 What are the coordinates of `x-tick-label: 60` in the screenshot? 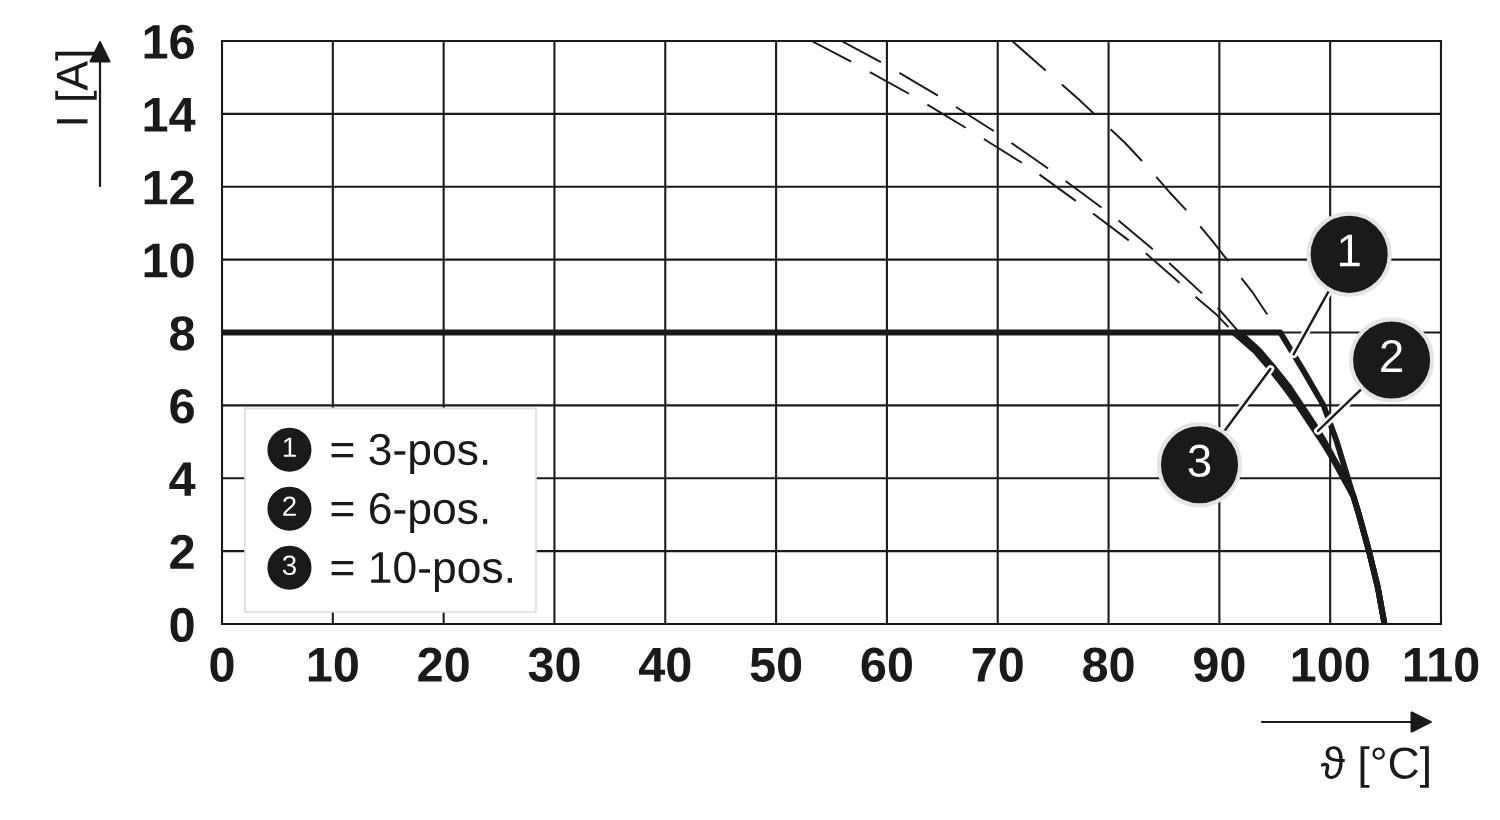 It's located at (886, 664).